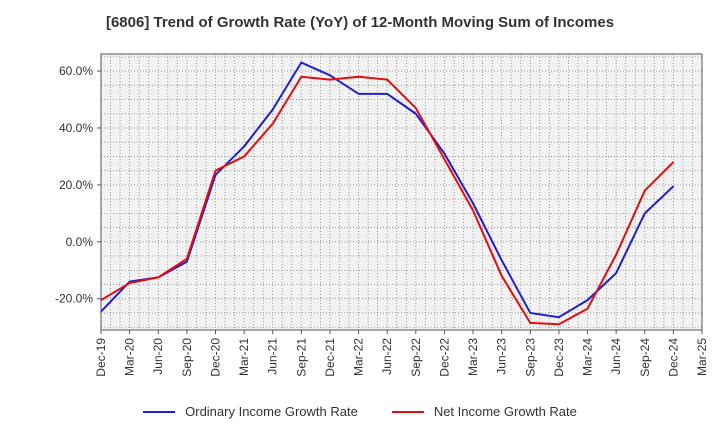 The image size is (720, 440). Describe the element at coordinates (158, 356) in the screenshot. I see `x-tick-label: Jun-20` at that location.